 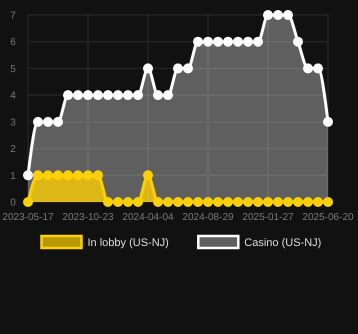 I want to click on x-tick-label: 2024-08-29, so click(x=208, y=217).